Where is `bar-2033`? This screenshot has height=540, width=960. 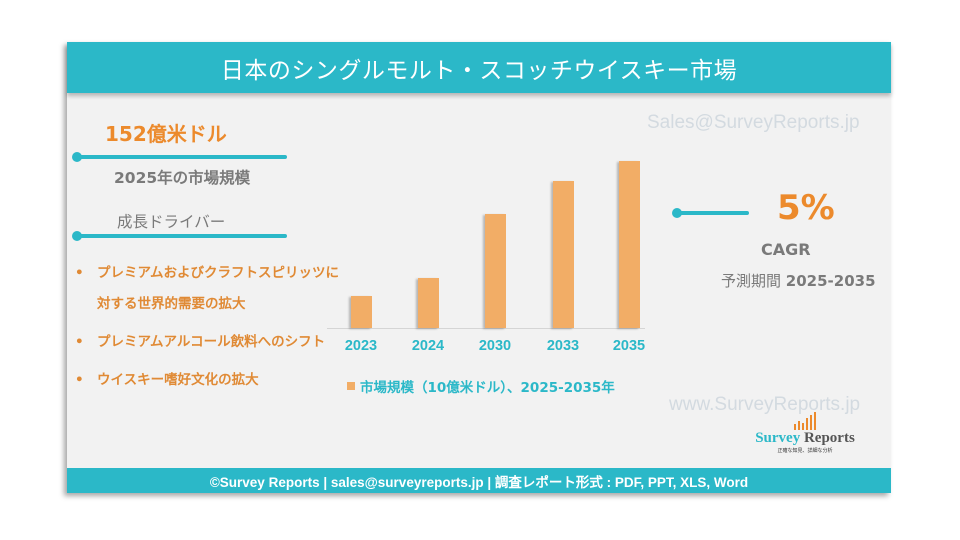
bar-2033 is located at coordinates (563, 254).